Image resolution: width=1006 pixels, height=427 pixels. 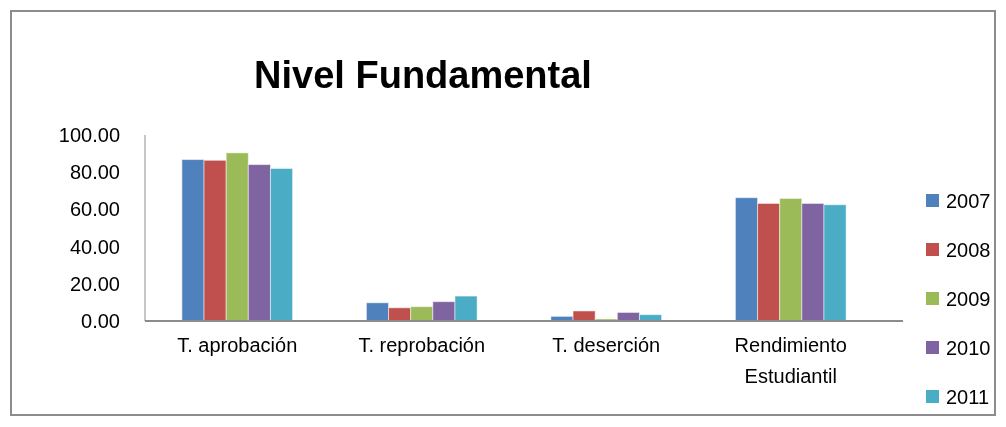 What do you see at coordinates (968, 299) in the screenshot?
I see `legend-label: 2009` at bounding box center [968, 299].